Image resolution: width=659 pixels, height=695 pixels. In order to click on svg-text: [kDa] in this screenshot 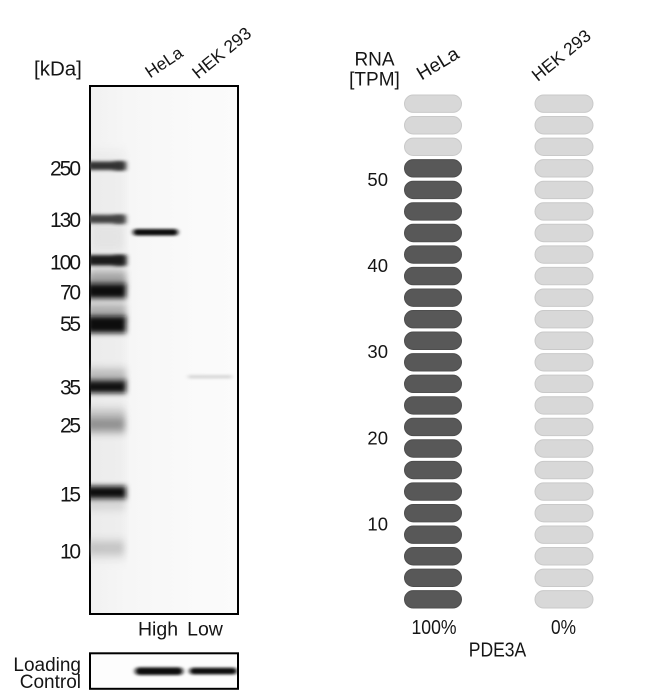, I will do `click(58, 69)`.